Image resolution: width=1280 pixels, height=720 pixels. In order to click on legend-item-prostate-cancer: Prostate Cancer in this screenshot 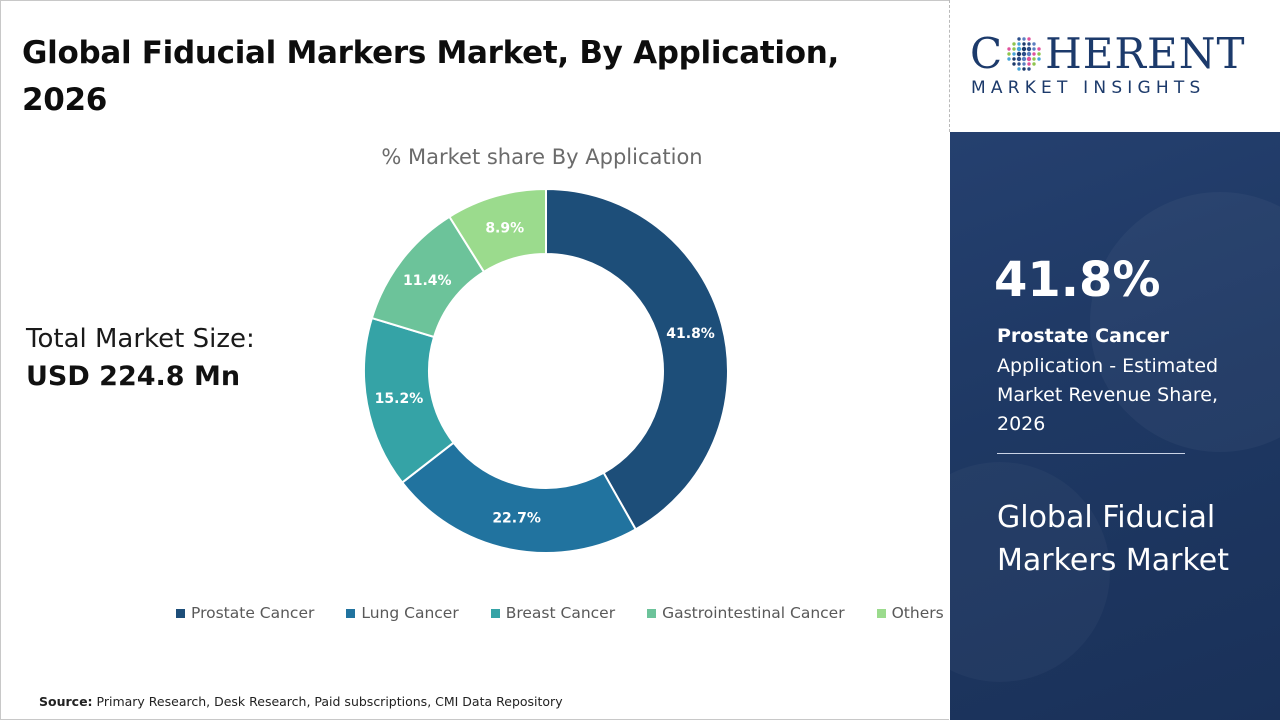, I will do `click(245, 613)`.